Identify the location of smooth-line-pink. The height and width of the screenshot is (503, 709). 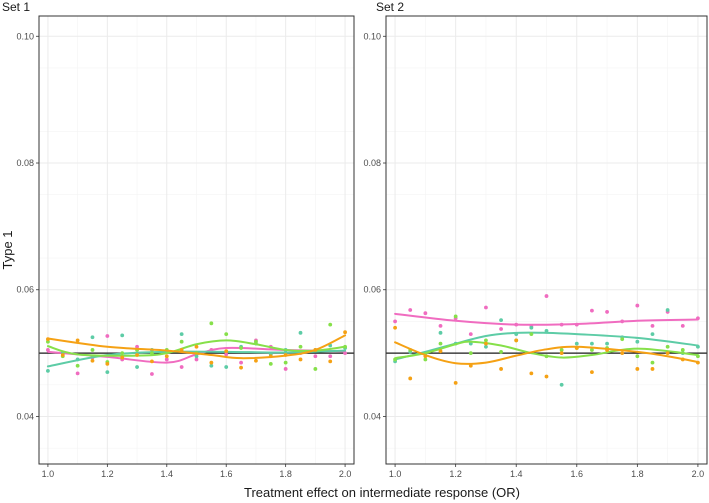
(546, 319).